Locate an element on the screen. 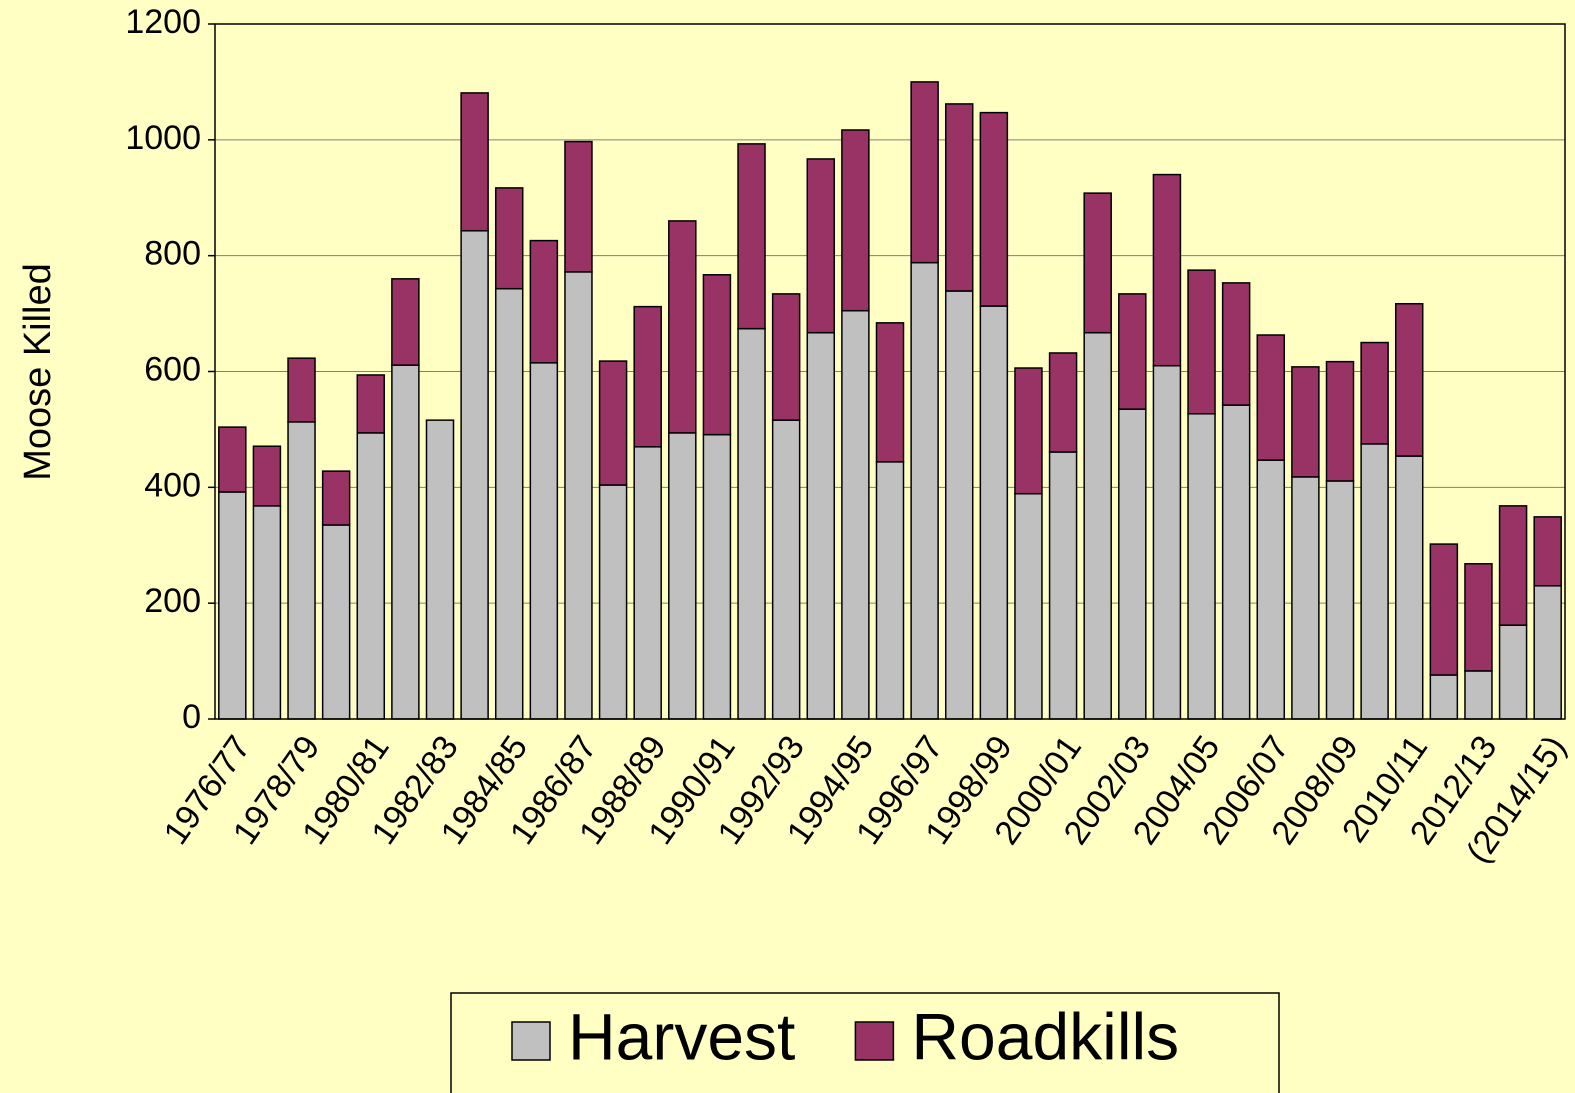 Image resolution: width=1575 pixels, height=1093 pixels. legend-label: Roadkills is located at coordinates (1045, 1036).